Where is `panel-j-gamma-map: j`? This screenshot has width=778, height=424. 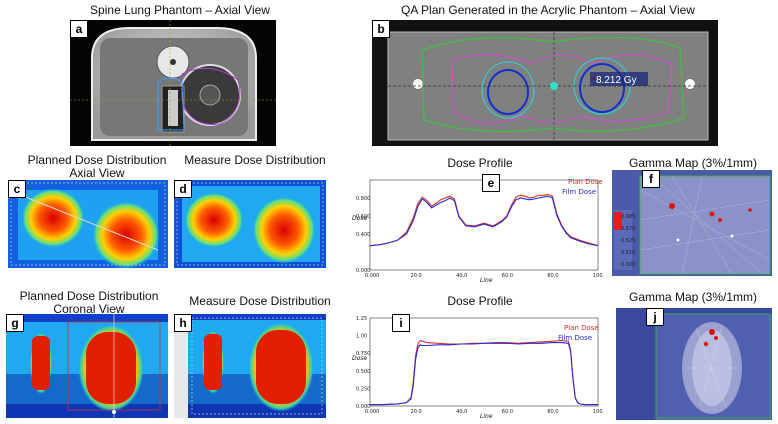
panel-j-gamma-map: j is located at coordinates (694, 364).